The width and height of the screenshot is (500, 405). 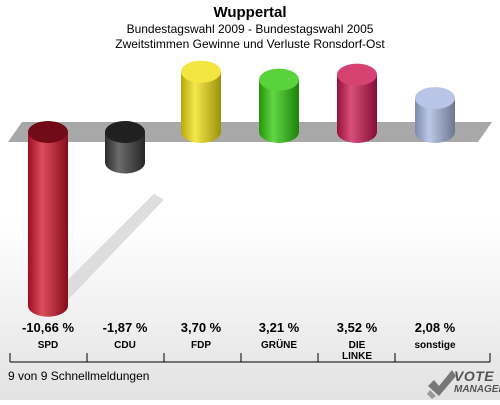 What do you see at coordinates (250, 12) in the screenshot?
I see `chart-title: Wuppertal` at bounding box center [250, 12].